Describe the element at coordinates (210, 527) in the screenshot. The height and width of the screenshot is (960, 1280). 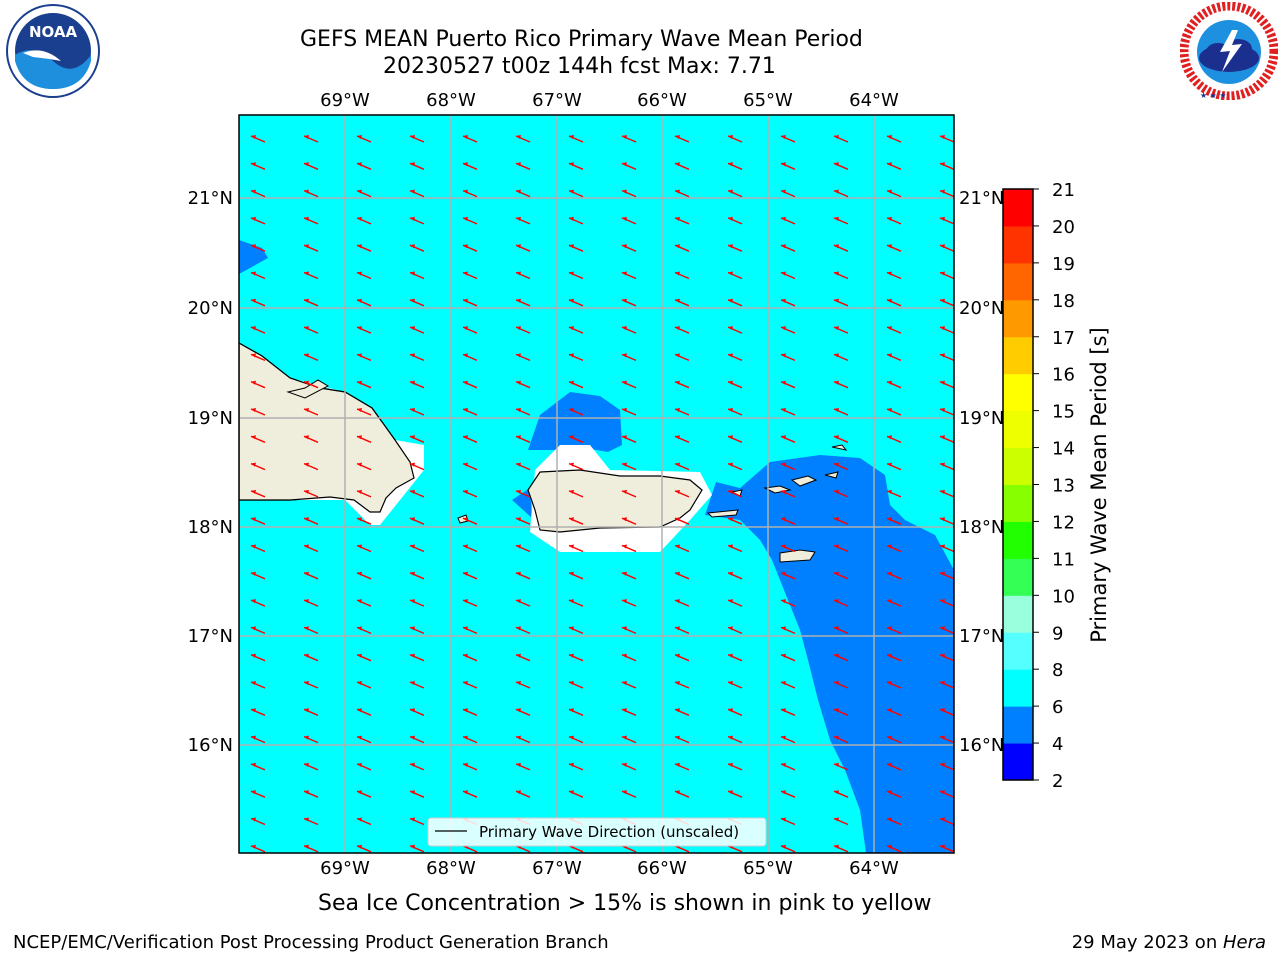
I see `lat-label-left: 18°N` at that location.